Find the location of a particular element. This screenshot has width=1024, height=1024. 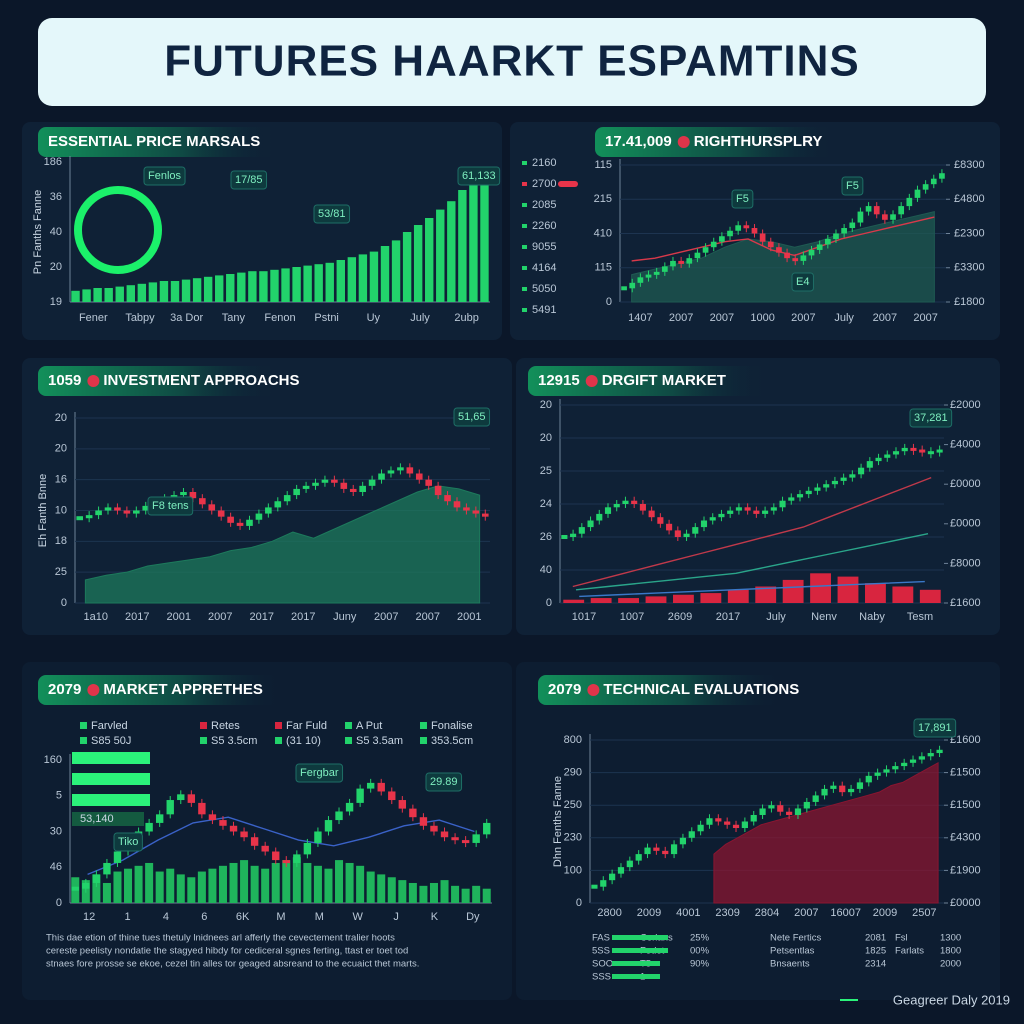

y-tick-label: 24 is located at coordinates (546, 504).